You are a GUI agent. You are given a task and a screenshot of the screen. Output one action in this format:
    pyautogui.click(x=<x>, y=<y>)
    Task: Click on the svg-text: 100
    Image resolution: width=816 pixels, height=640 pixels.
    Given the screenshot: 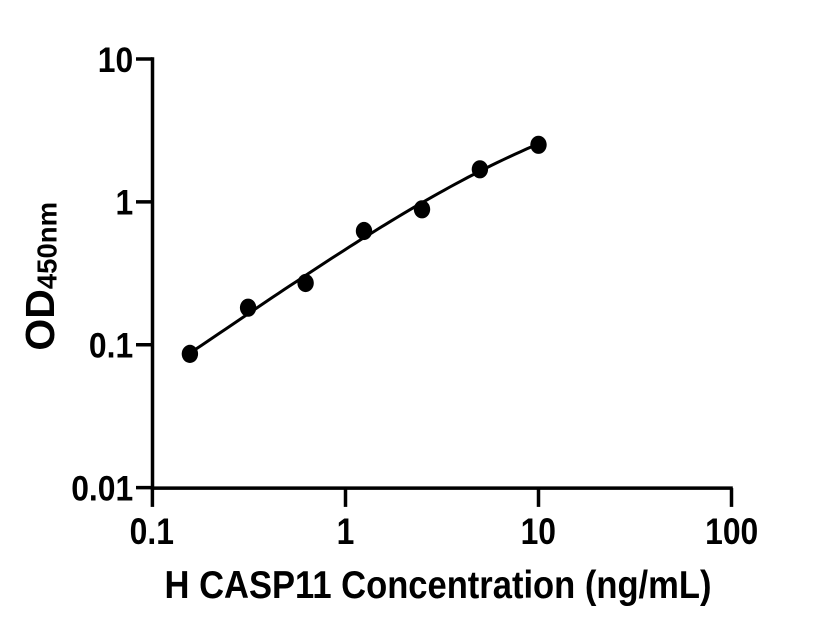 What is the action you would take?
    pyautogui.click(x=731, y=532)
    